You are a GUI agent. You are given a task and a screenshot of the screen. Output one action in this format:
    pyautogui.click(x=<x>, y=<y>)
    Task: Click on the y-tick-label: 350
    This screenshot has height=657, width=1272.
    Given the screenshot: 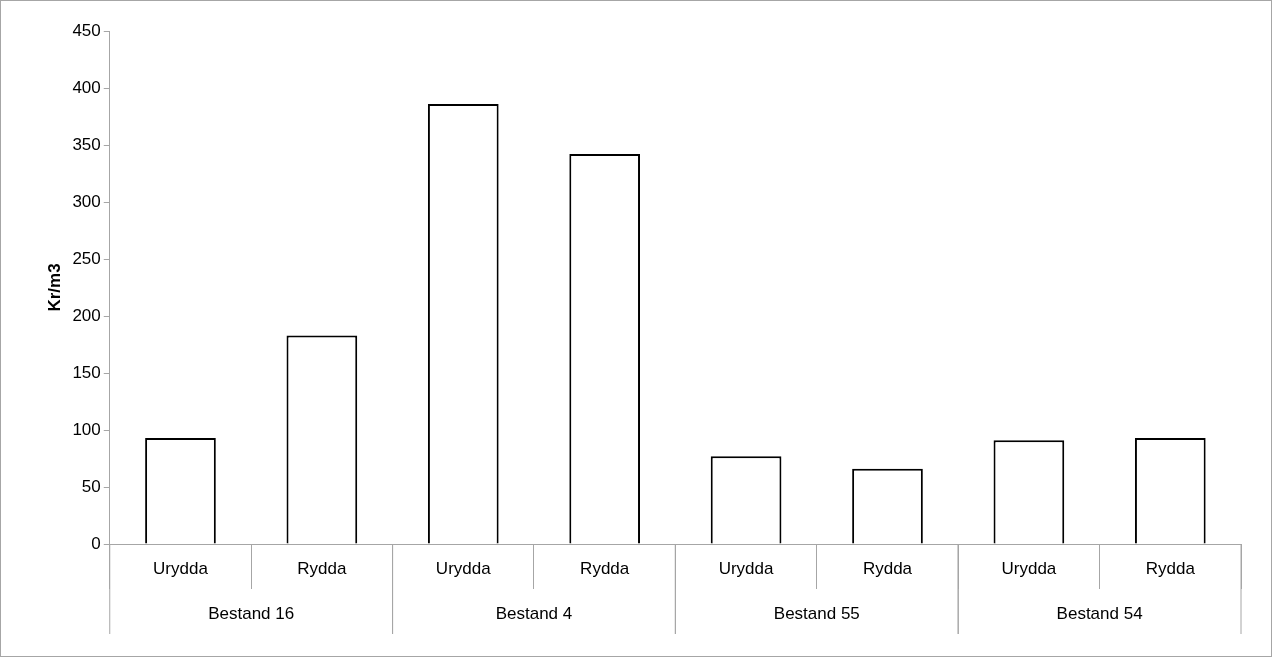 What is the action you would take?
    pyautogui.click(x=86, y=144)
    